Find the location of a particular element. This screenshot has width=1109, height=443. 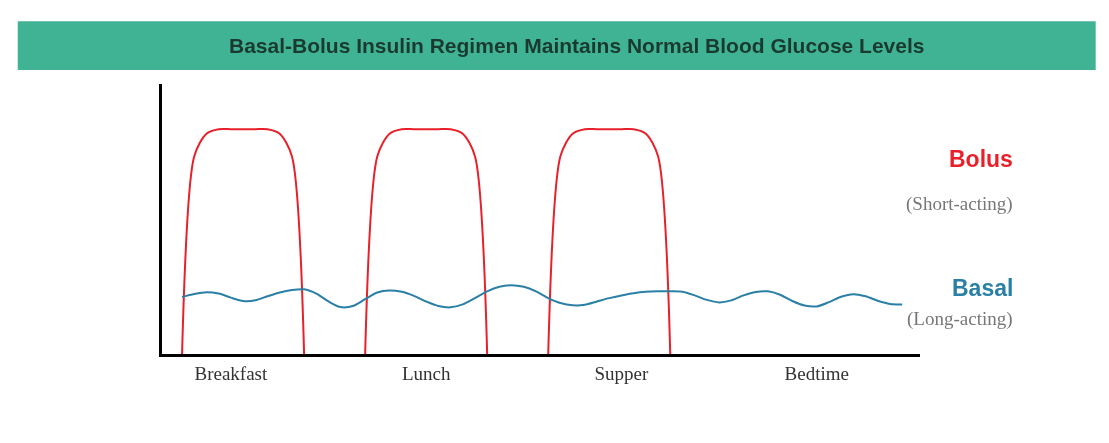

annotation: (Long-acting) is located at coordinates (960, 319).